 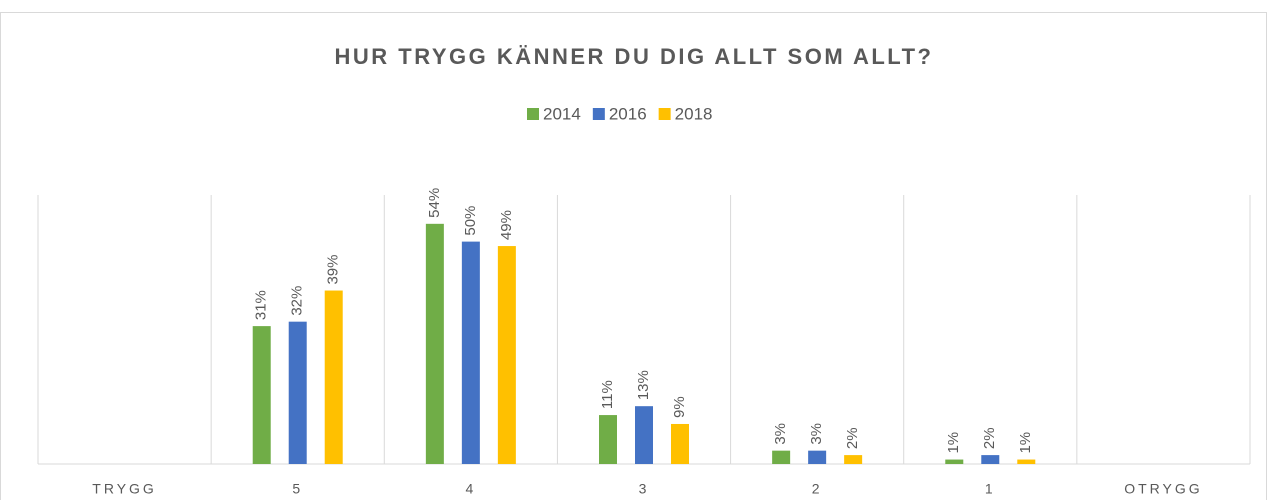 What do you see at coordinates (628, 113) in the screenshot?
I see `legend-label: 2016` at bounding box center [628, 113].